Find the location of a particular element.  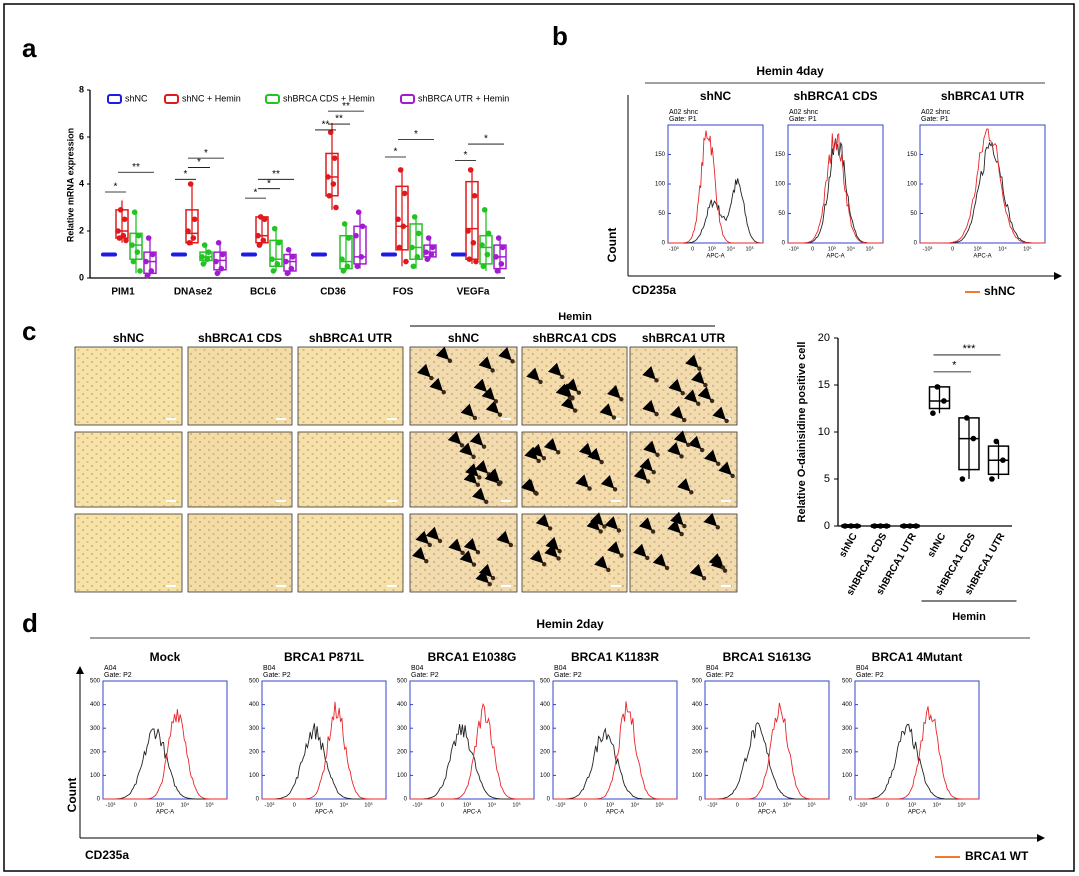

plot-title: BRCA1 4Mutant is located at coordinates (917, 657).